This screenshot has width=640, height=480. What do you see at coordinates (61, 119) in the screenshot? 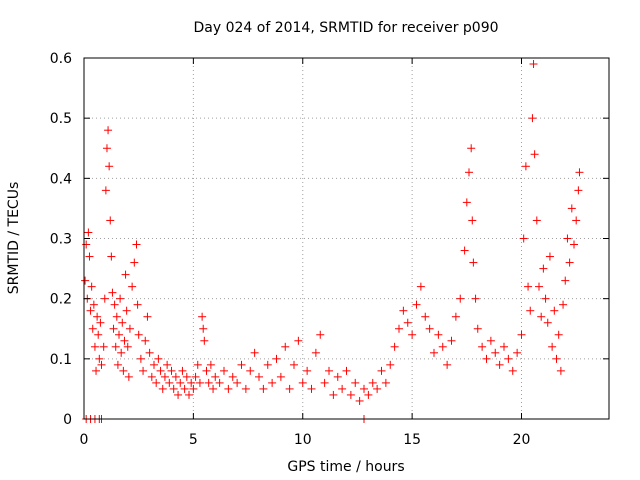
I see `y-tick-label: 0.5` at bounding box center [61, 119].